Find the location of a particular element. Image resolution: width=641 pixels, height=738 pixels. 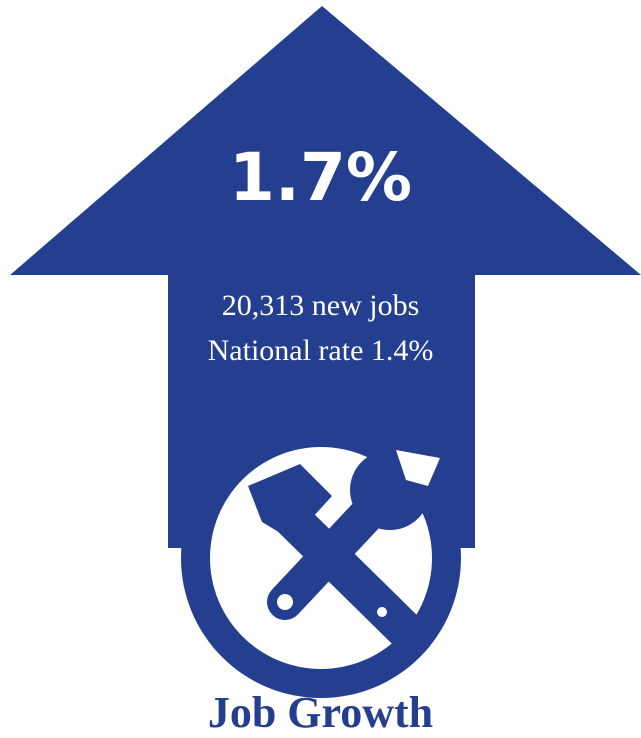

national-rate: National rate 1.4% is located at coordinates (320, 350).